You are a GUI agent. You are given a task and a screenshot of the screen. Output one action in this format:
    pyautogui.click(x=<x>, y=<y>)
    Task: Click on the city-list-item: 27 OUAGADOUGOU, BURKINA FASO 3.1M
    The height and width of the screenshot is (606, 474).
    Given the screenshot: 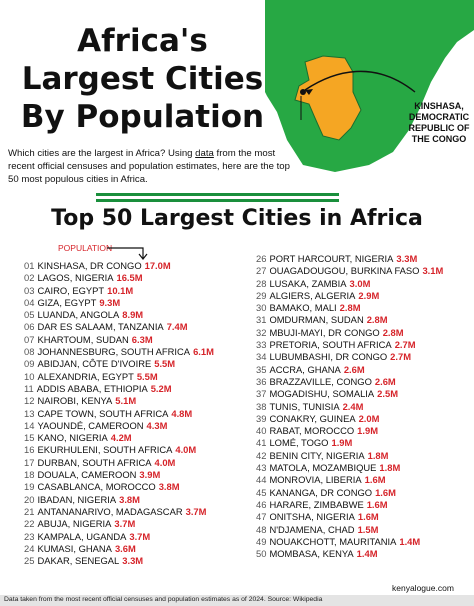 What is the action you would take?
    pyautogui.click(x=349, y=271)
    